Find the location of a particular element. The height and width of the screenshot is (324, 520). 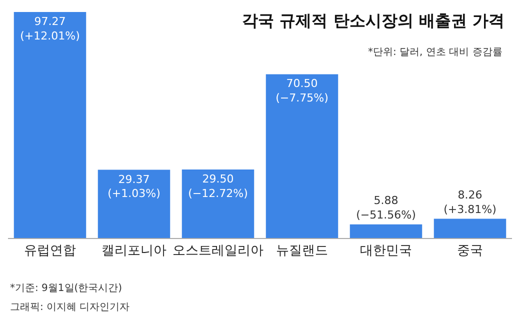

data-label: 29.37 (+1.03%) is located at coordinates (134, 186).